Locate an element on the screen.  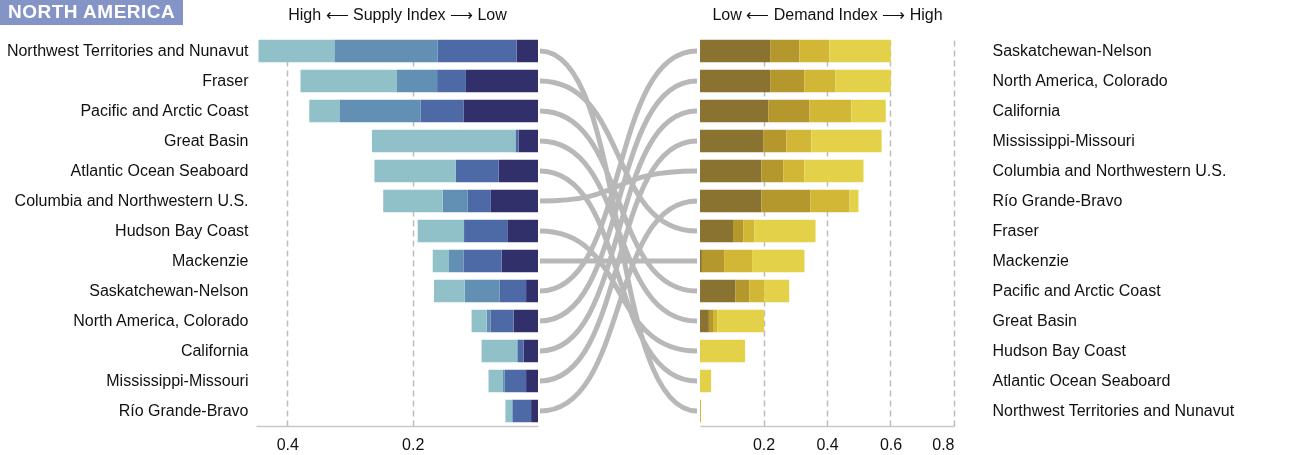
x-axis-title: Low ⟵ Demand Index ⟶ High is located at coordinates (827, 14).